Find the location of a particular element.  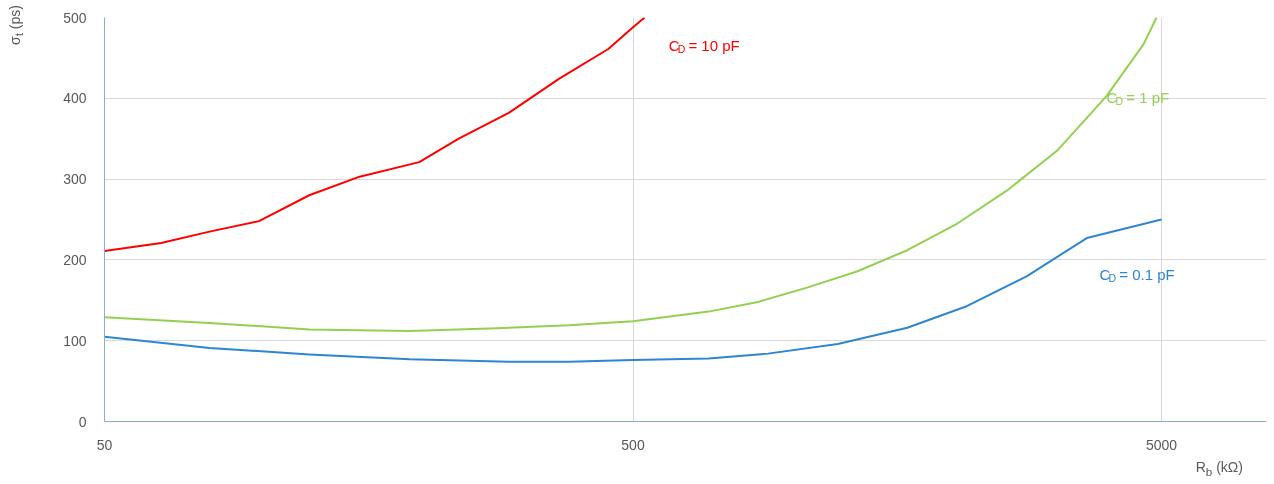

x-axis-title: R$_{b}$ (kΩ) is located at coordinates (1219, 469).